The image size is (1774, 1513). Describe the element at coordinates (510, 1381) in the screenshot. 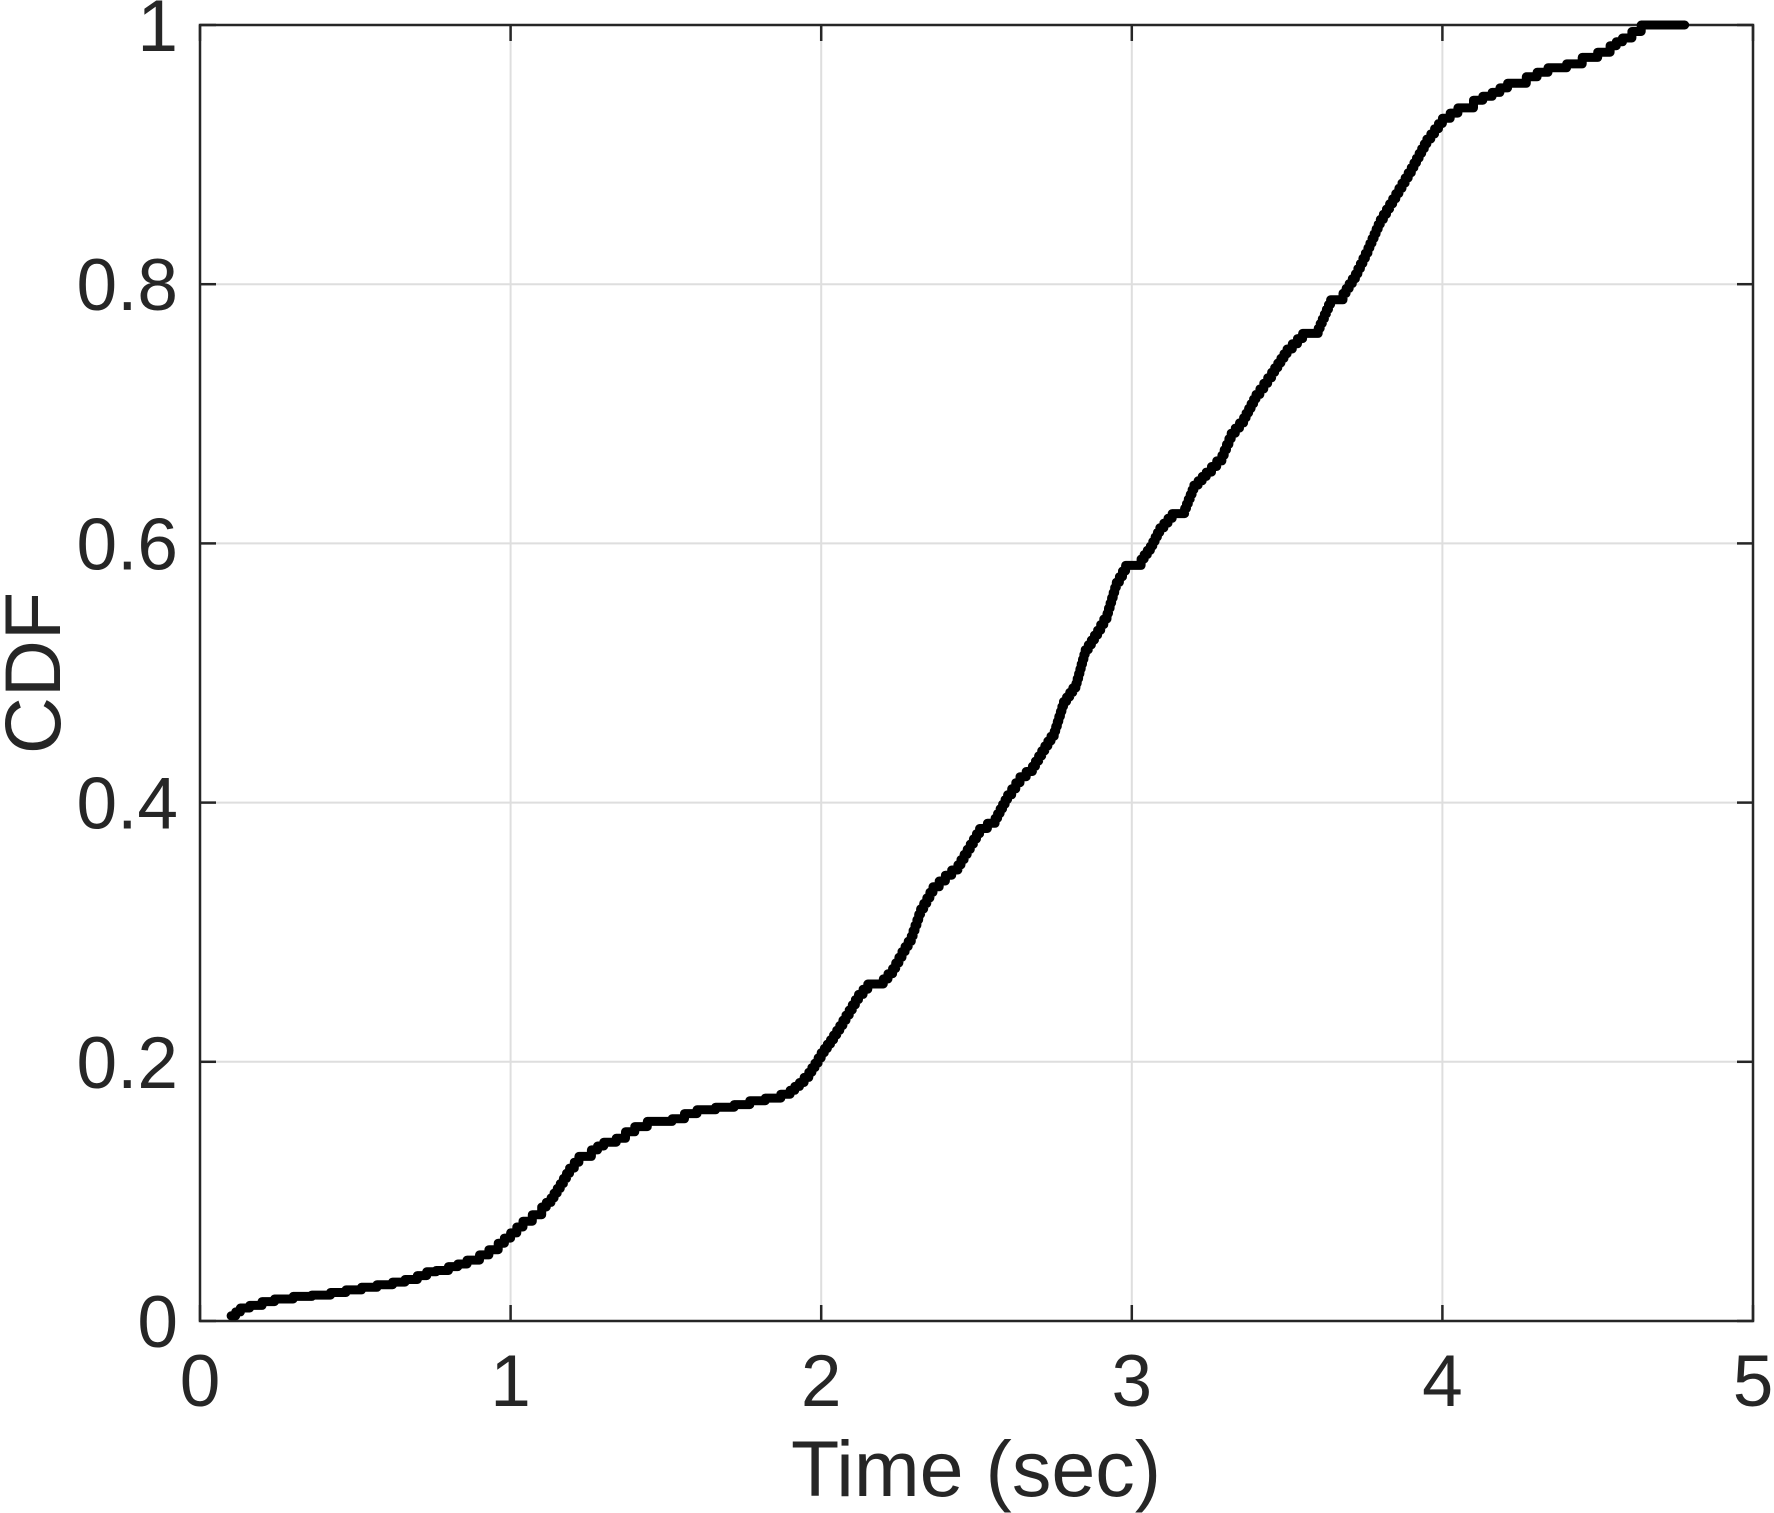

I see `x-tick-label: 1` at that location.